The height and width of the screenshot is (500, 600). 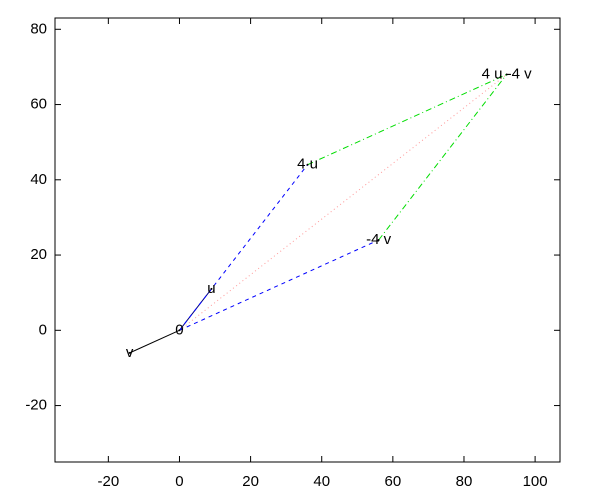 I want to click on point-label: 0, so click(x=179, y=329).